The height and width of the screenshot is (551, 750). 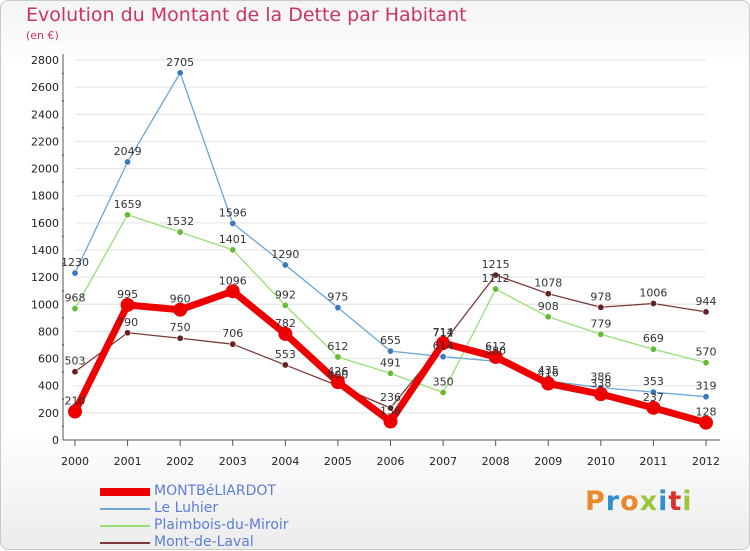 What do you see at coordinates (601, 461) in the screenshot?
I see `x-tick-label: 2010` at bounding box center [601, 461].